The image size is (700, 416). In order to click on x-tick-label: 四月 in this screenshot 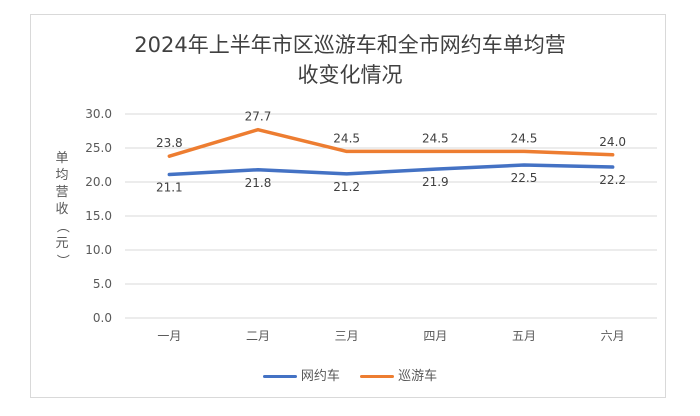, I will do `click(435, 336)`.